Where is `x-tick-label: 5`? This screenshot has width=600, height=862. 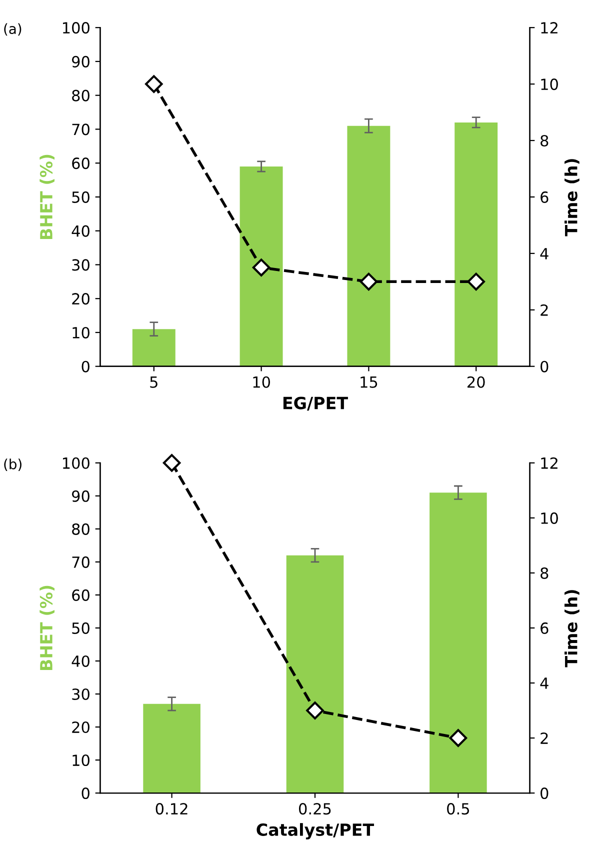 x-tick-label: 5 is located at coordinates (154, 382).